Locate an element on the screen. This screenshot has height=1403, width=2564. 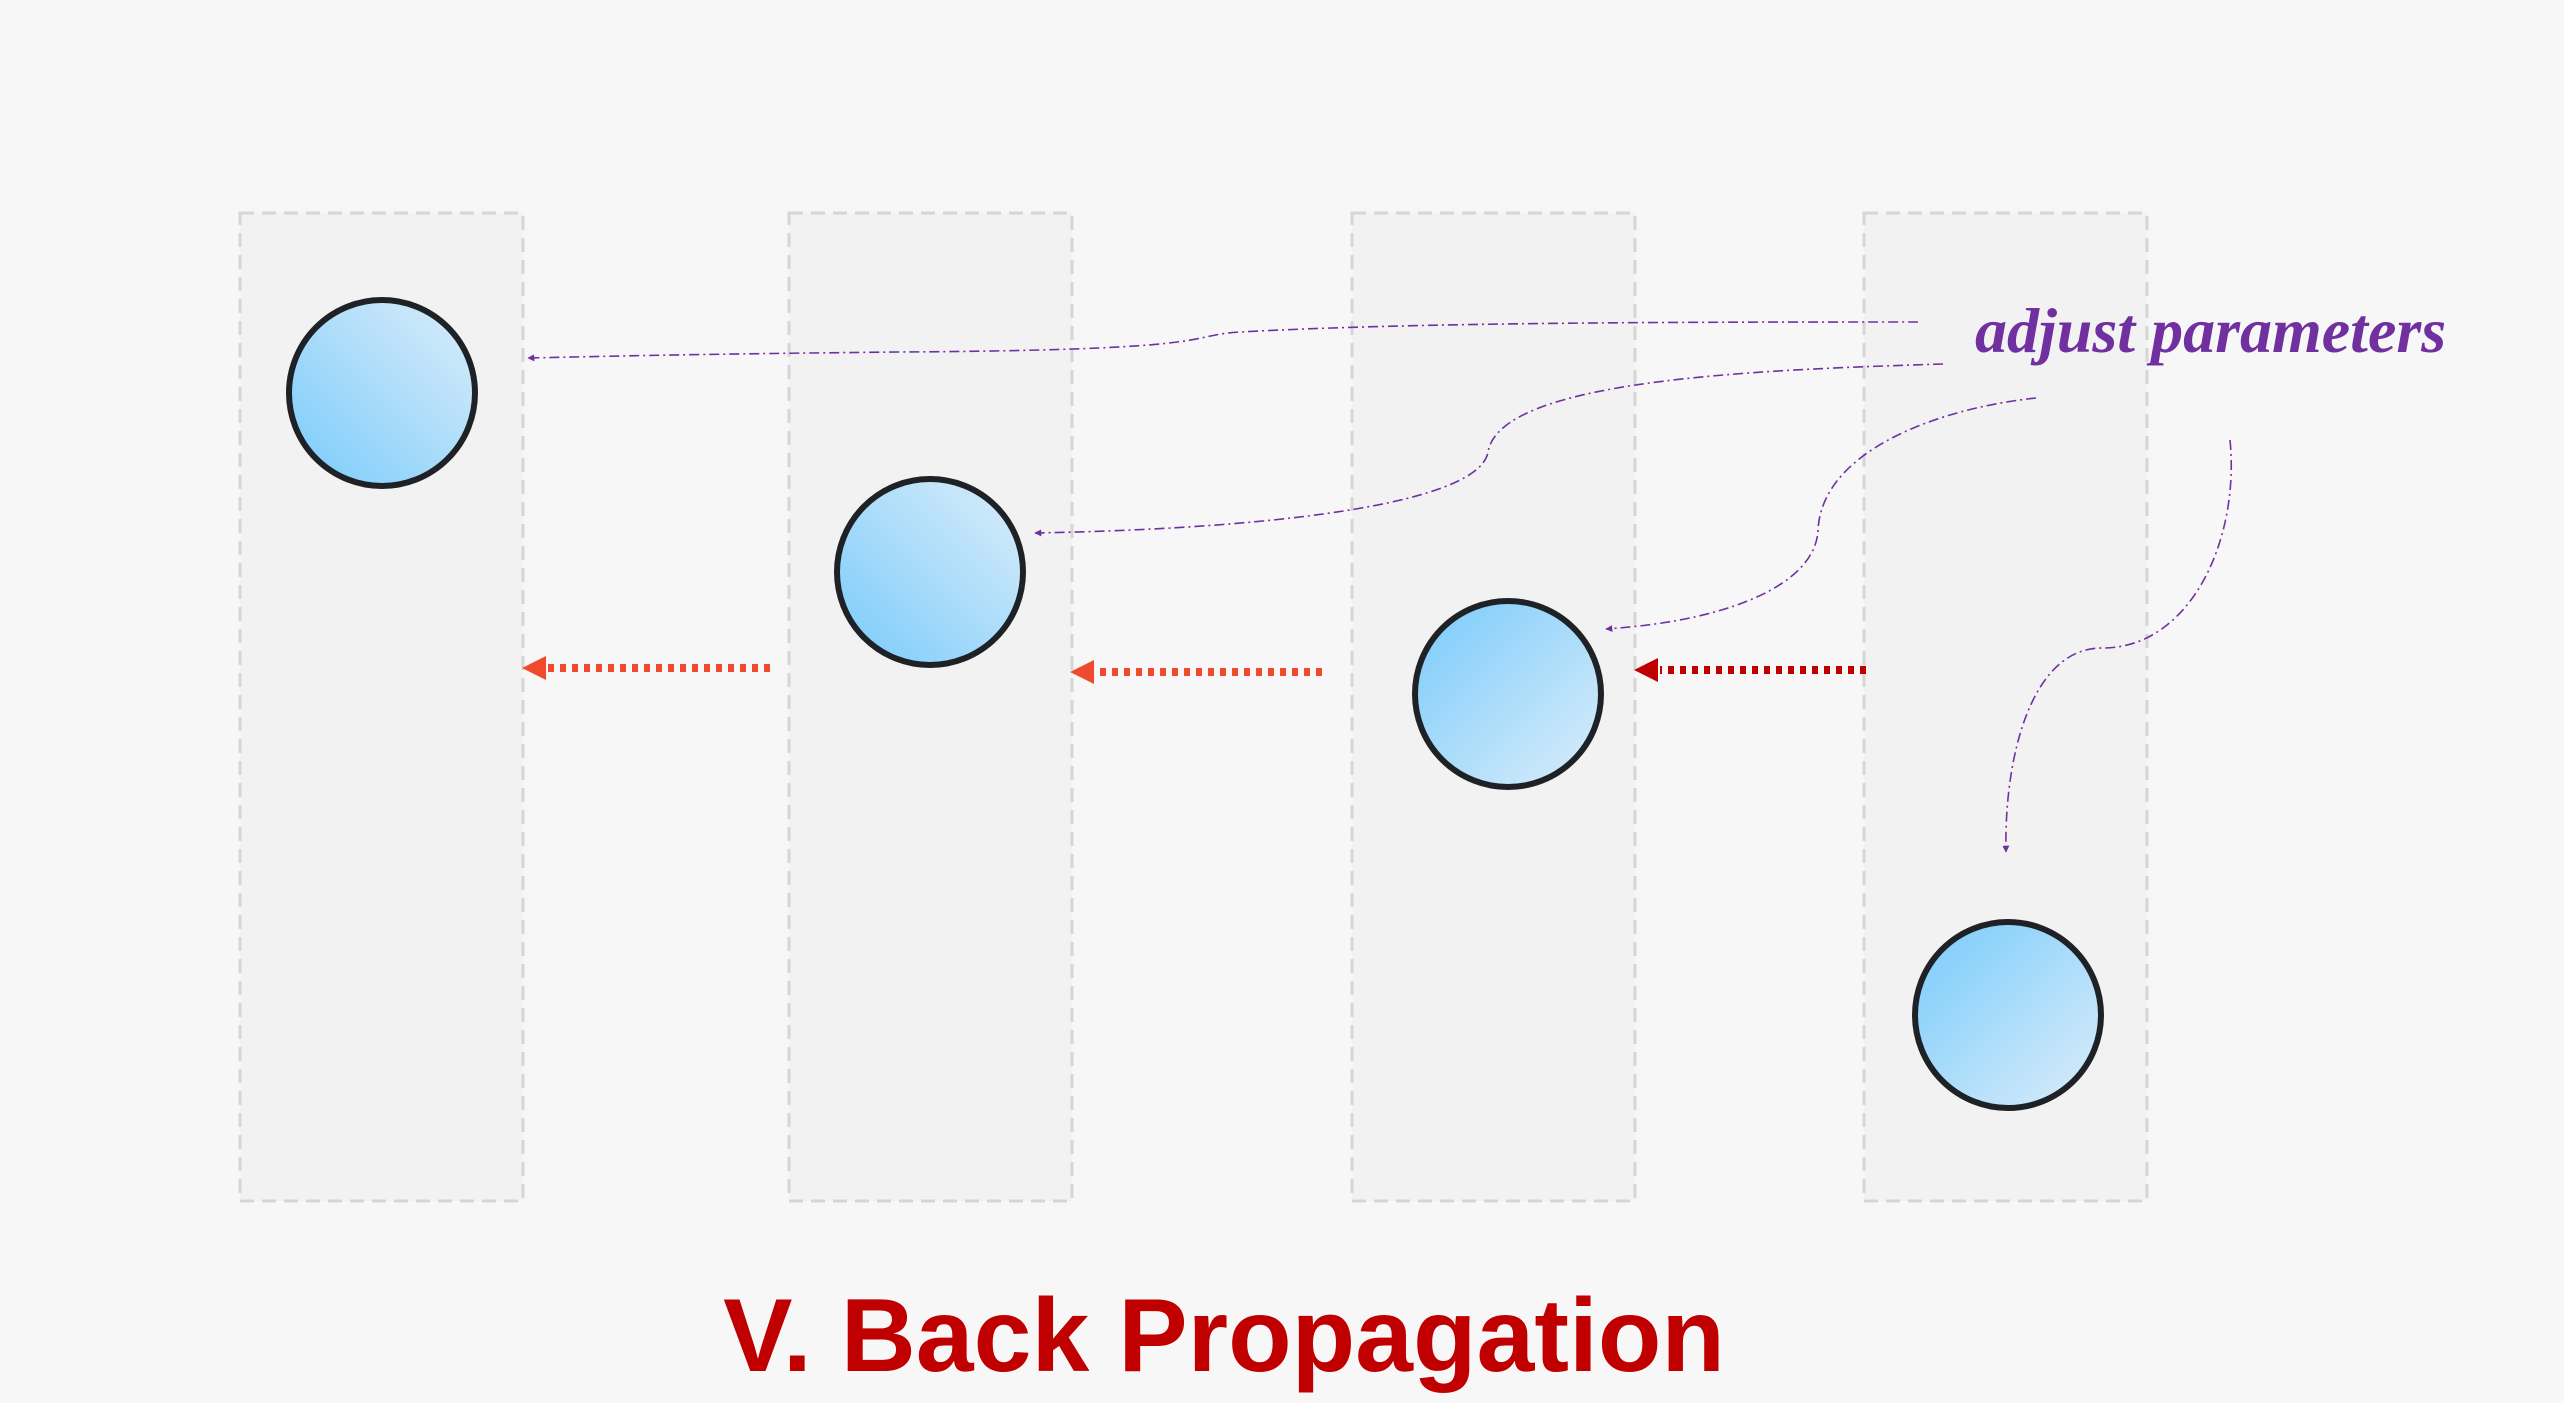
diagram-title: V. Back Propagation is located at coordinates (1224, 1336).